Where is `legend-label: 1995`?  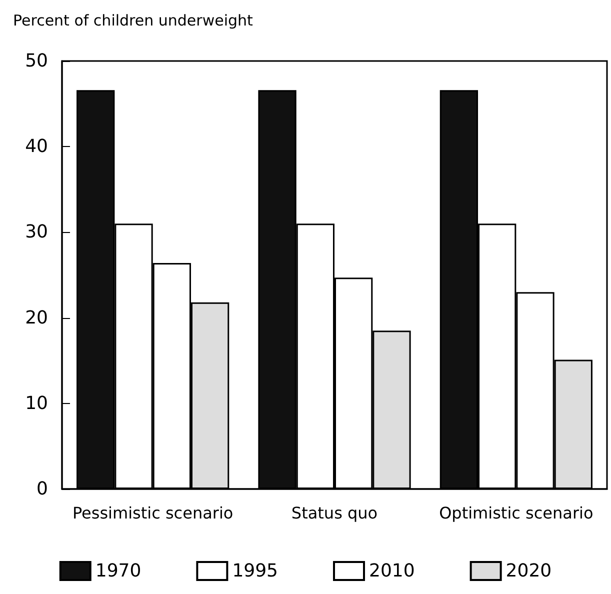 legend-label: 1995 is located at coordinates (255, 571).